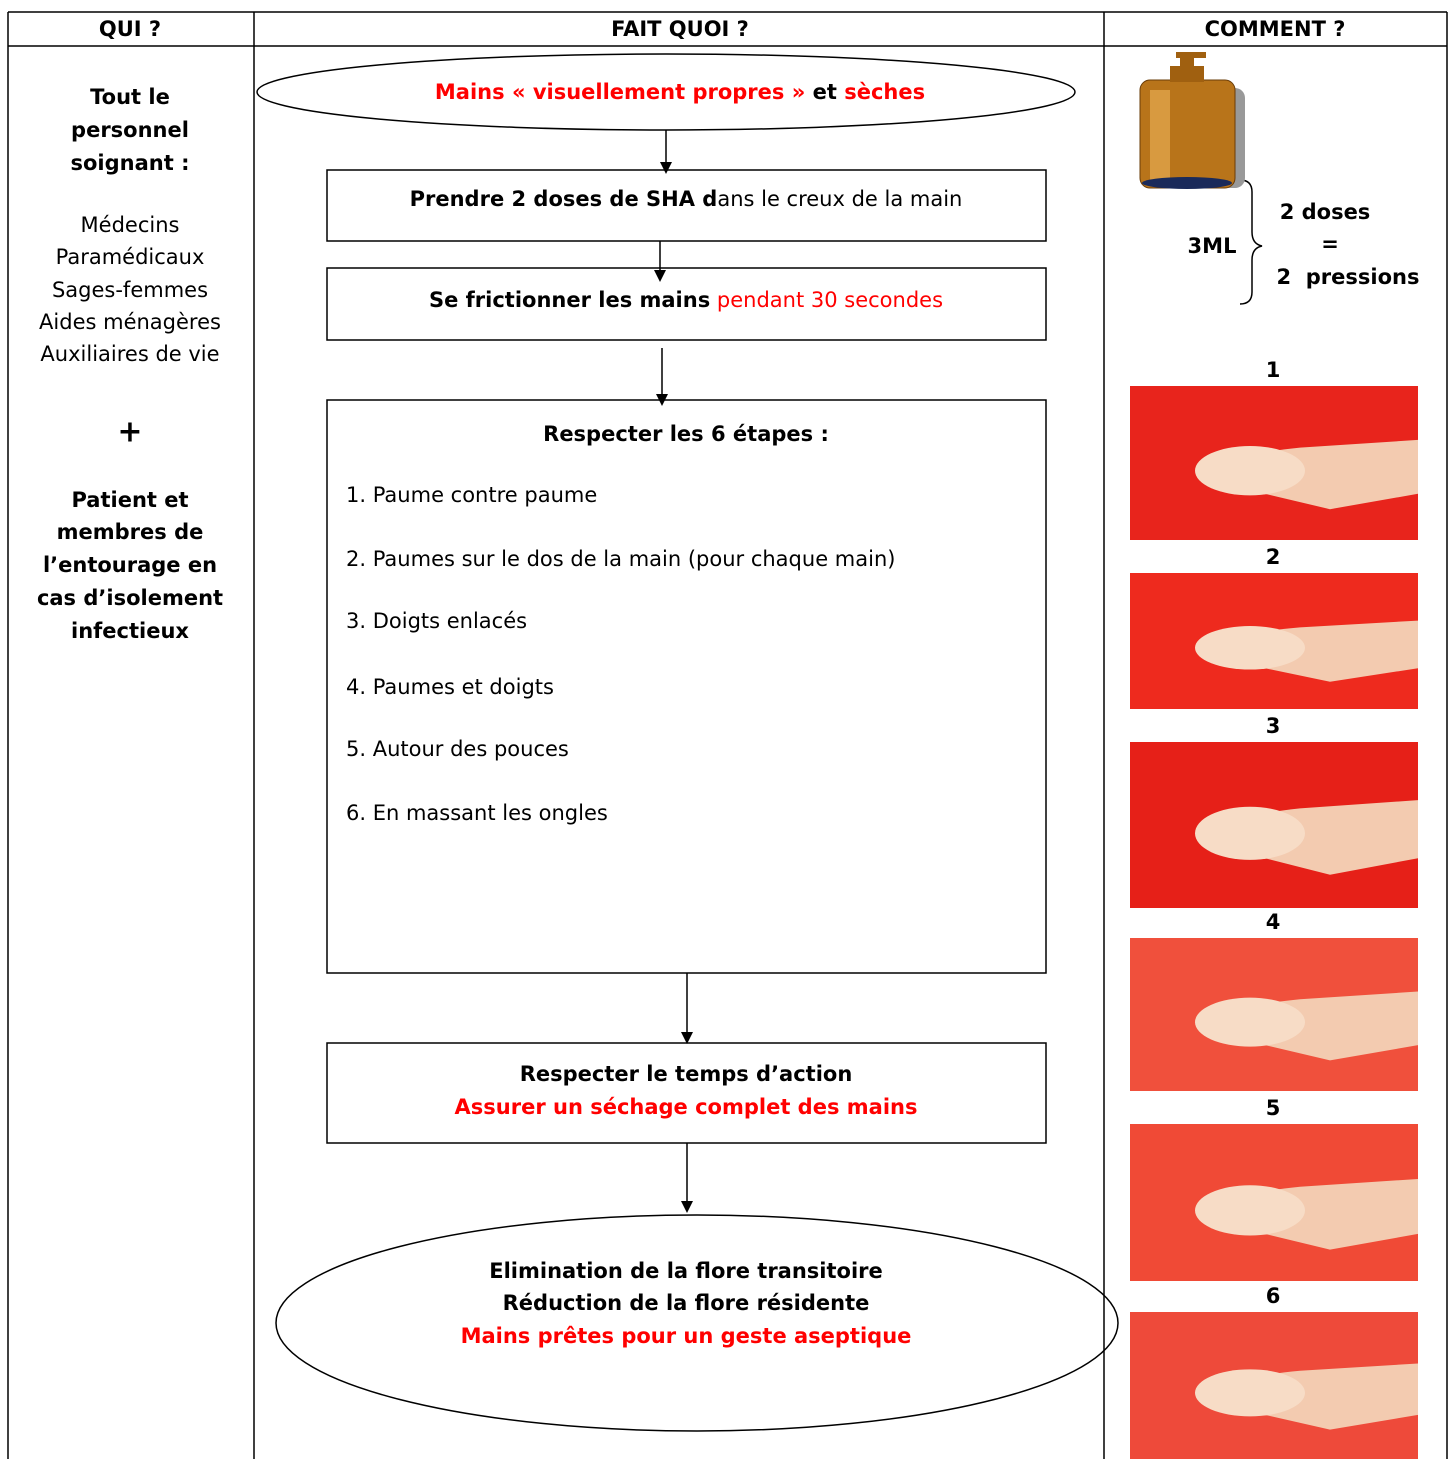 This screenshot has height=1459, width=1451. I want to click on doses: 2 pressions, so click(1348, 277).